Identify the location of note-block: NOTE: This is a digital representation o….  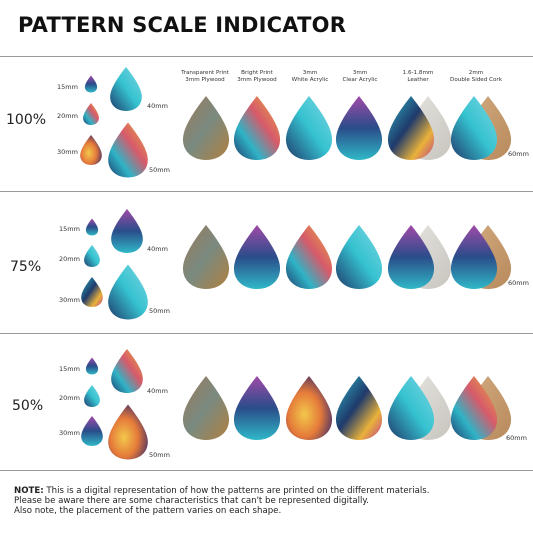
(266, 501).